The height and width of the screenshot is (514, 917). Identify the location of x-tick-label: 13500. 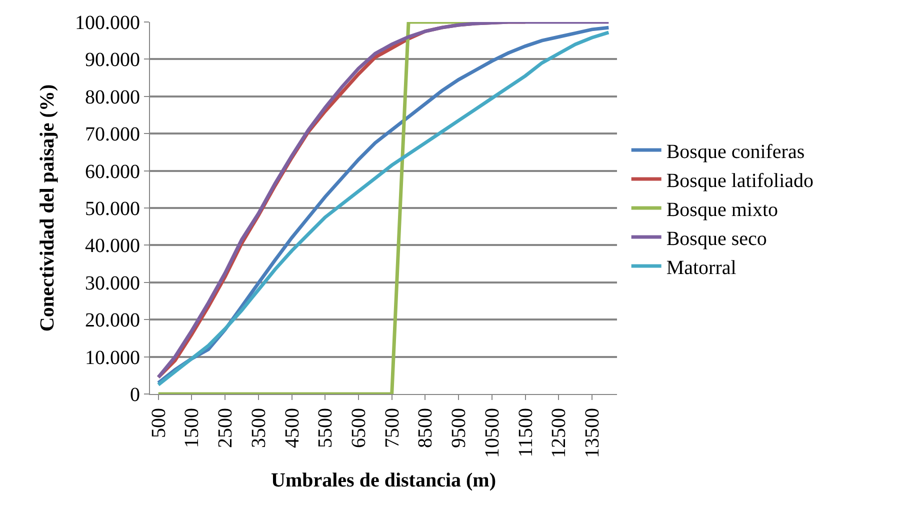
(592, 433).